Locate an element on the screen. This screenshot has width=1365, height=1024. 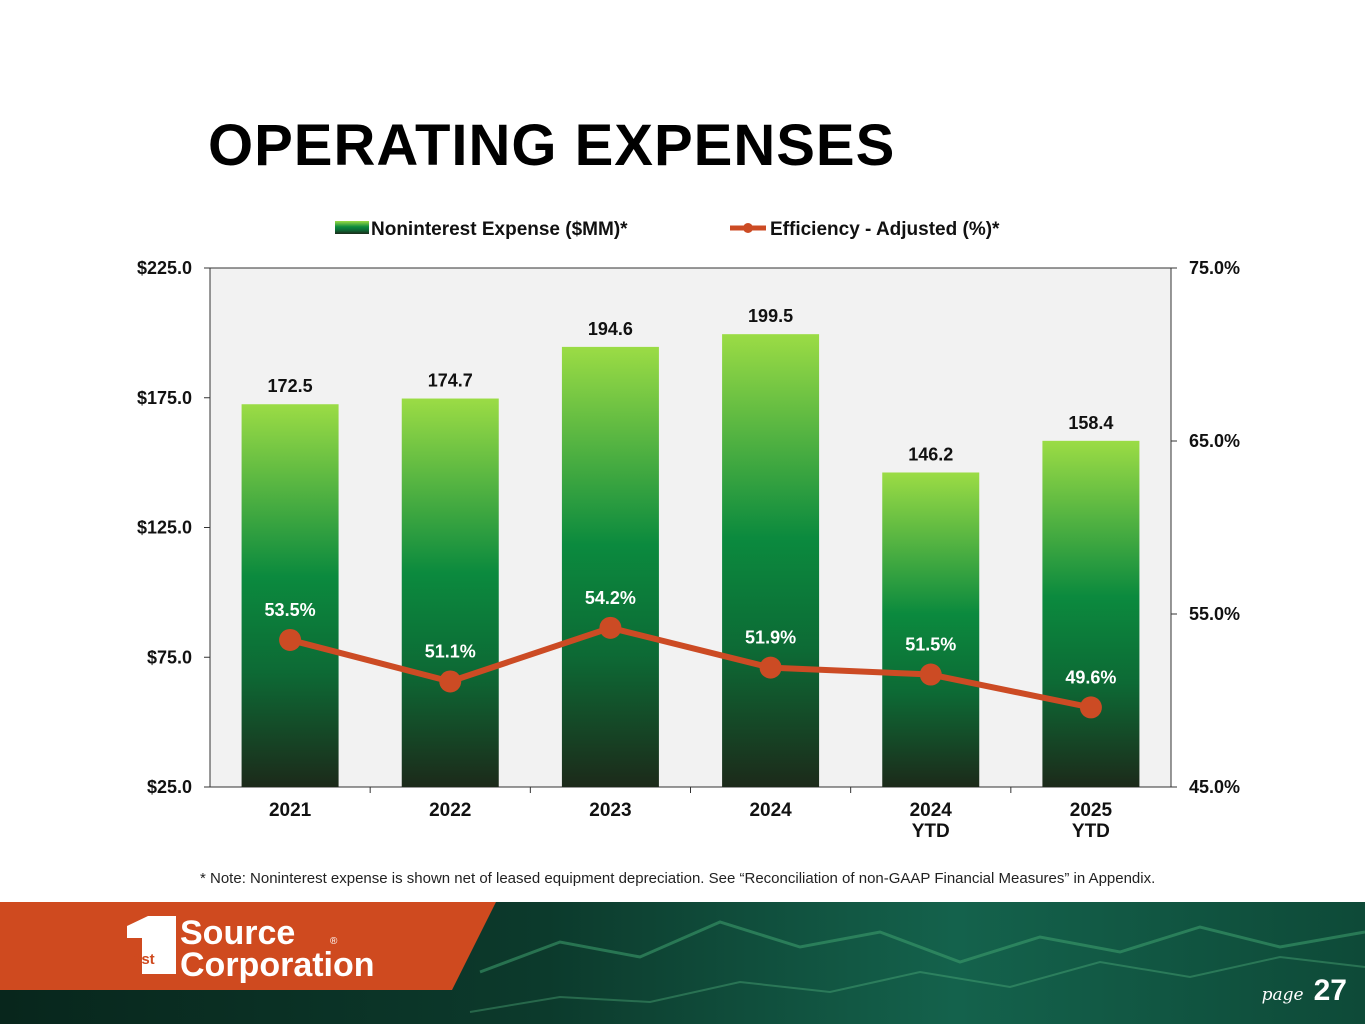
page-indicator: page 27 is located at coordinates (1304, 991).